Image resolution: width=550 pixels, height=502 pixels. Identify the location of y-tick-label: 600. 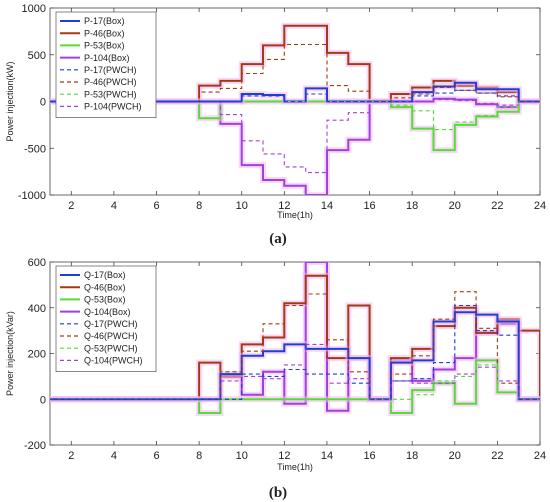
(37, 263).